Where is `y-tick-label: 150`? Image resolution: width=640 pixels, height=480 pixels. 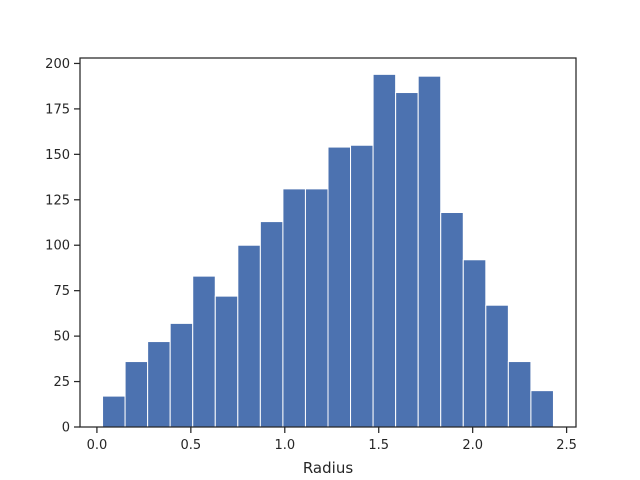
y-tick-label: 150 is located at coordinates (57, 155).